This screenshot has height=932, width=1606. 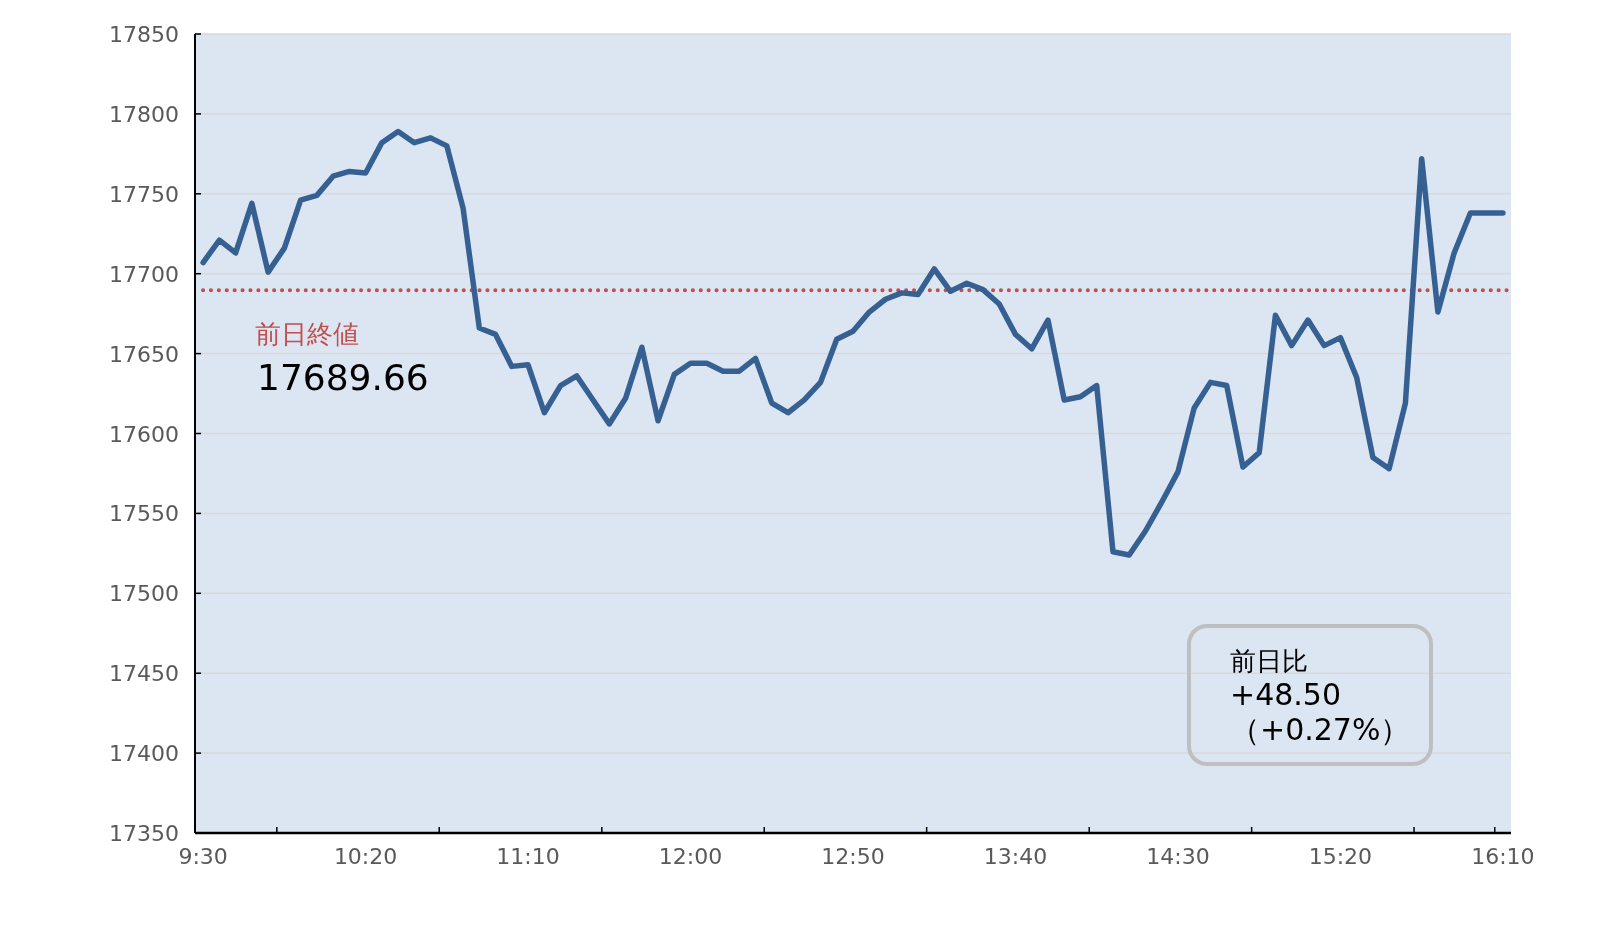 I want to click on y-tick-label: 17600, so click(x=144, y=434).